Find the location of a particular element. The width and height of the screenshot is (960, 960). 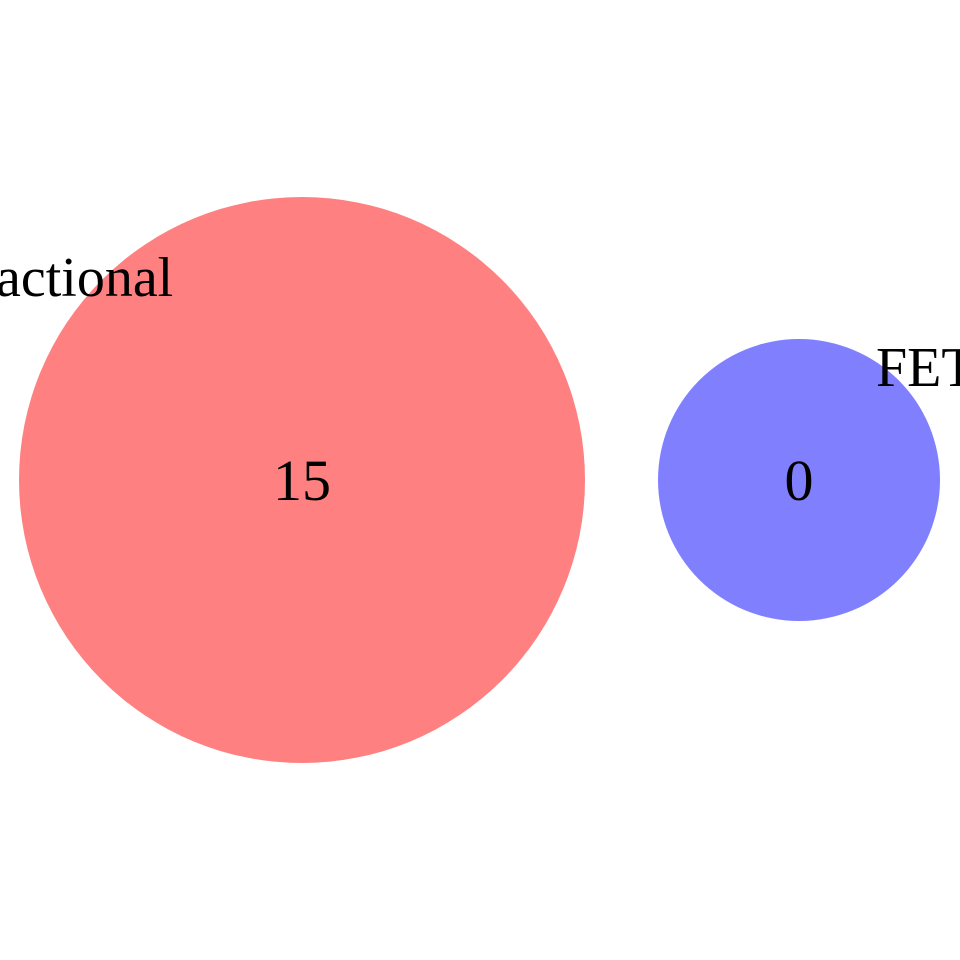

set-circle-b is located at coordinates (799, 480).